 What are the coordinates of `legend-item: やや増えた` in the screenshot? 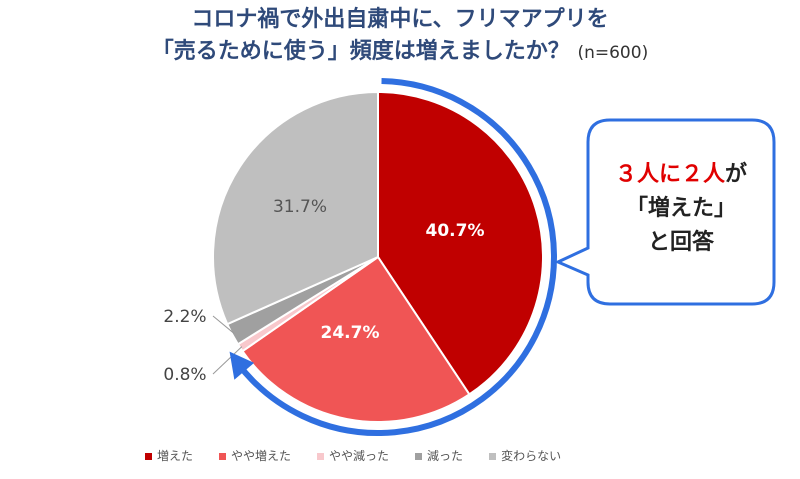 It's located at (255, 455).